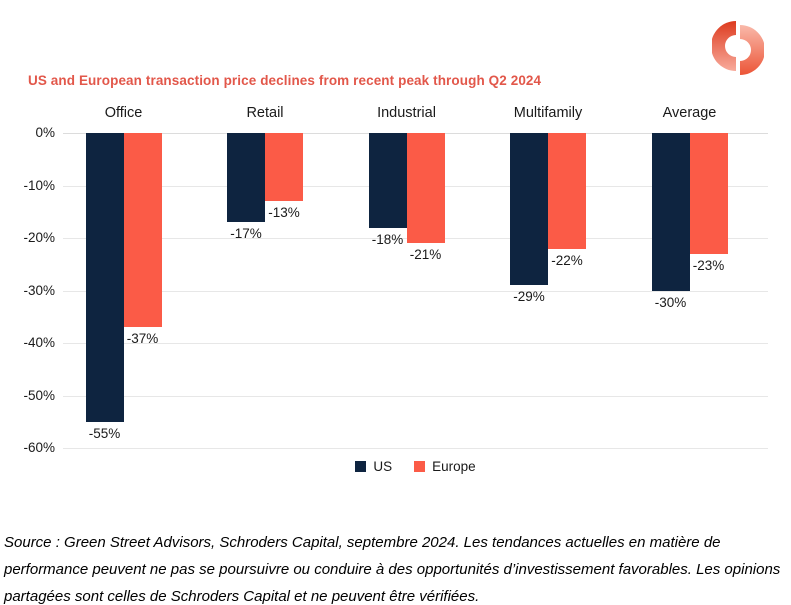  Describe the element at coordinates (123, 113) in the screenshot. I see `category-label-office: Office` at that location.